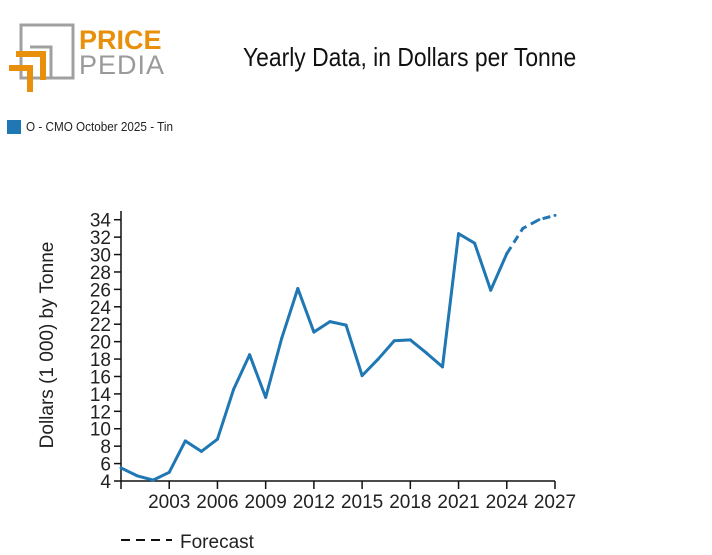 The width and height of the screenshot is (712, 555). What do you see at coordinates (410, 502) in the screenshot?
I see `x-tick-label: 2018` at bounding box center [410, 502].